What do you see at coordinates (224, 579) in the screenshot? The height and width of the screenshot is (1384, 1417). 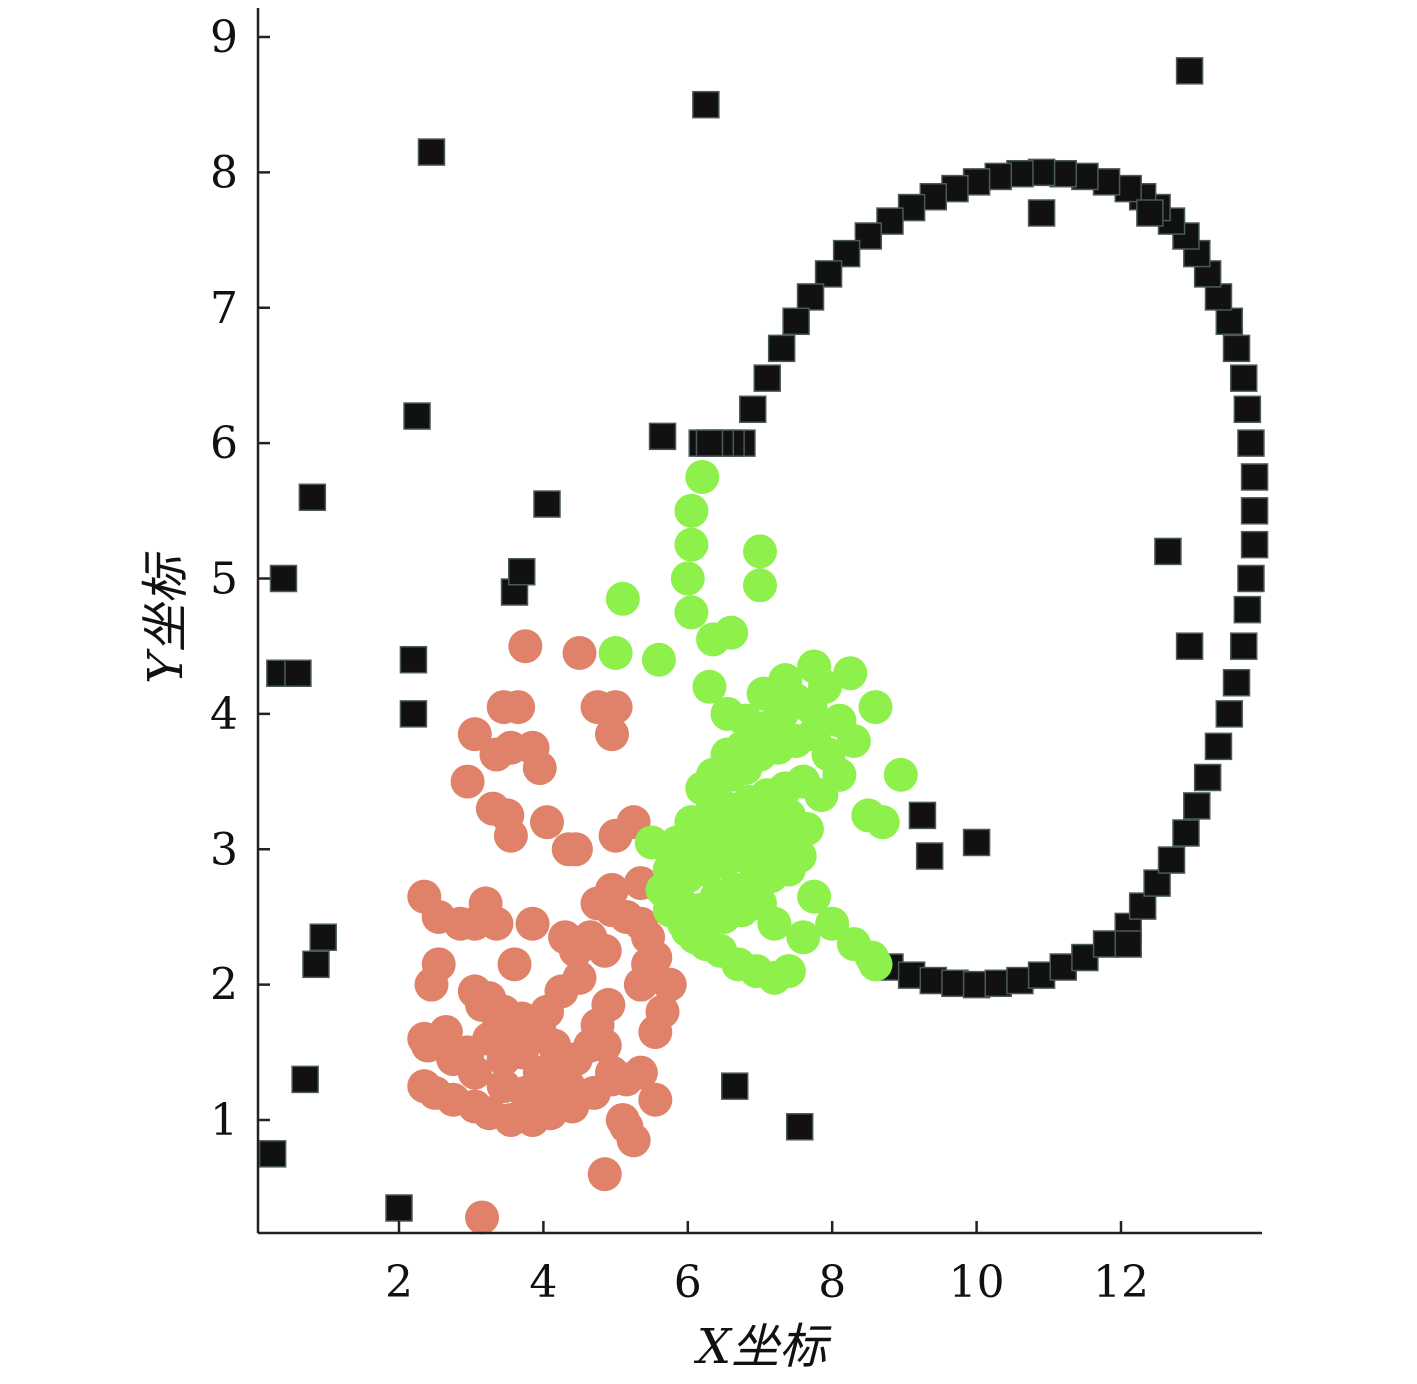 I see `y-tick-label: 5` at bounding box center [224, 579].